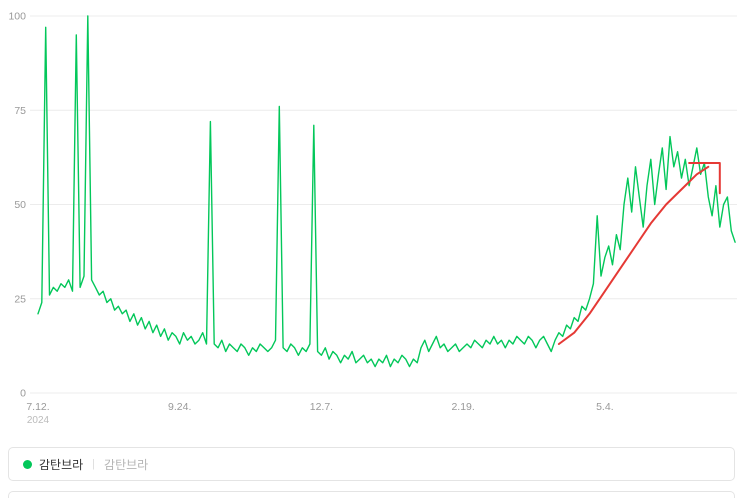 This screenshot has height=498, width=743. I want to click on x-axis-sublabel: 2024, so click(38, 420).